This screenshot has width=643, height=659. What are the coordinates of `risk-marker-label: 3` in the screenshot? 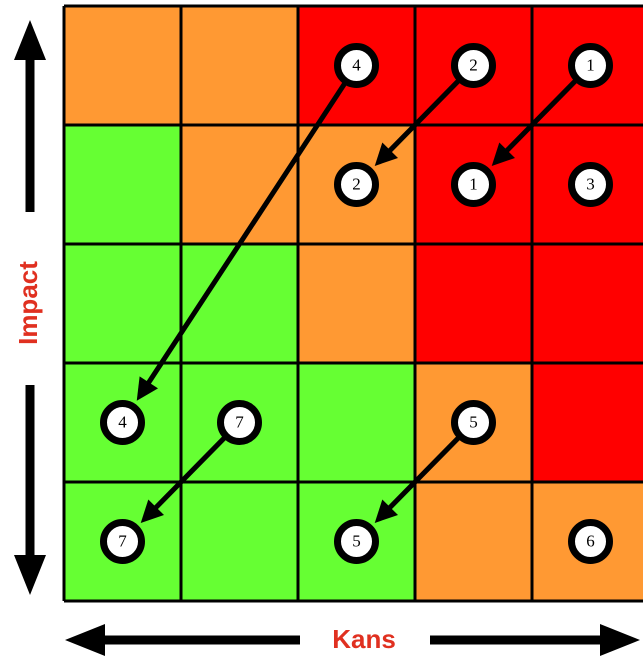 It's located at (590, 183).